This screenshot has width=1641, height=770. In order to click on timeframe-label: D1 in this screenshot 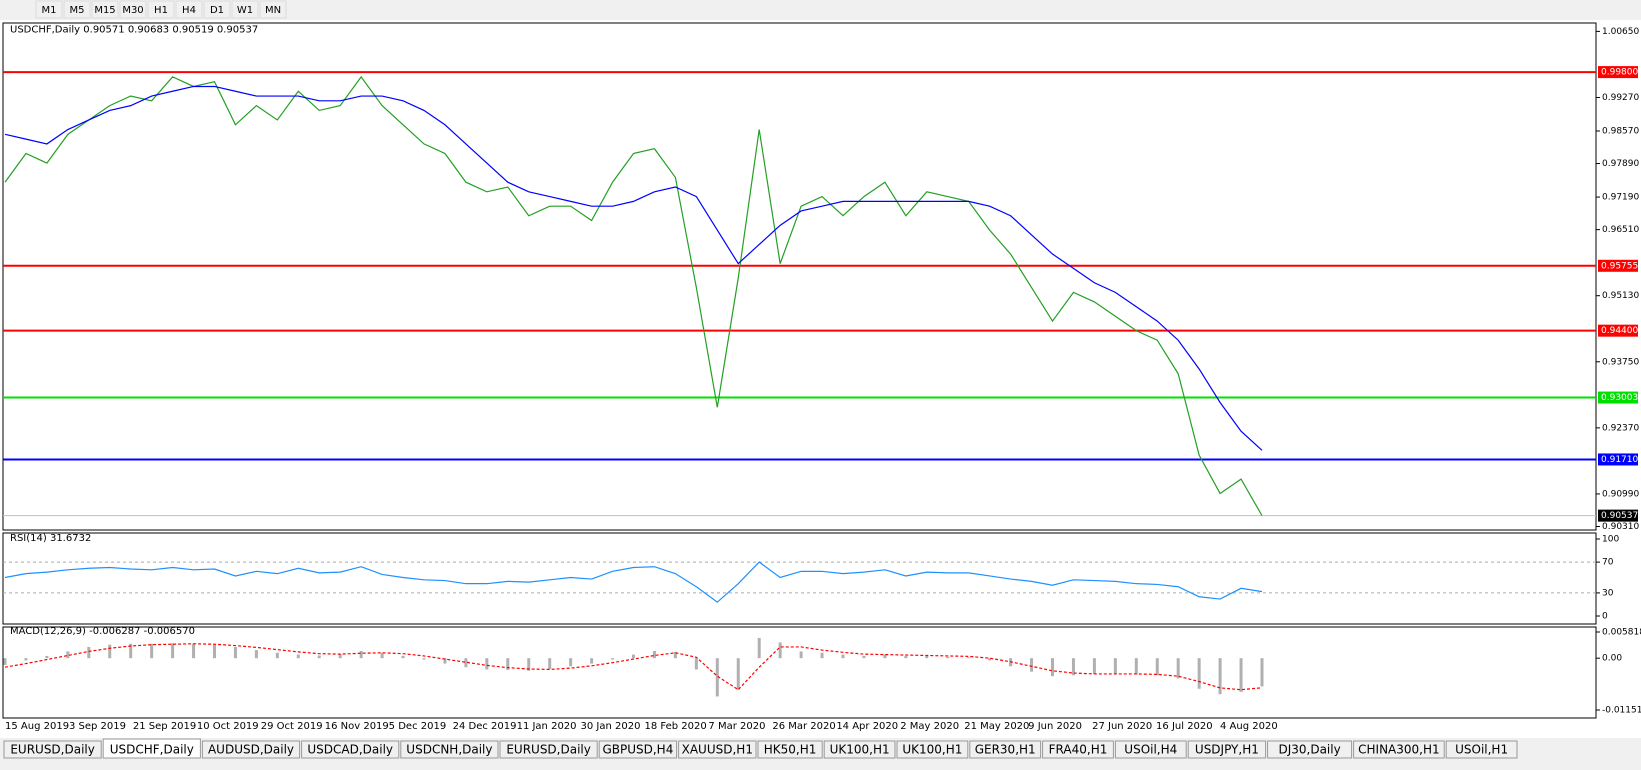, I will do `click(217, 10)`.